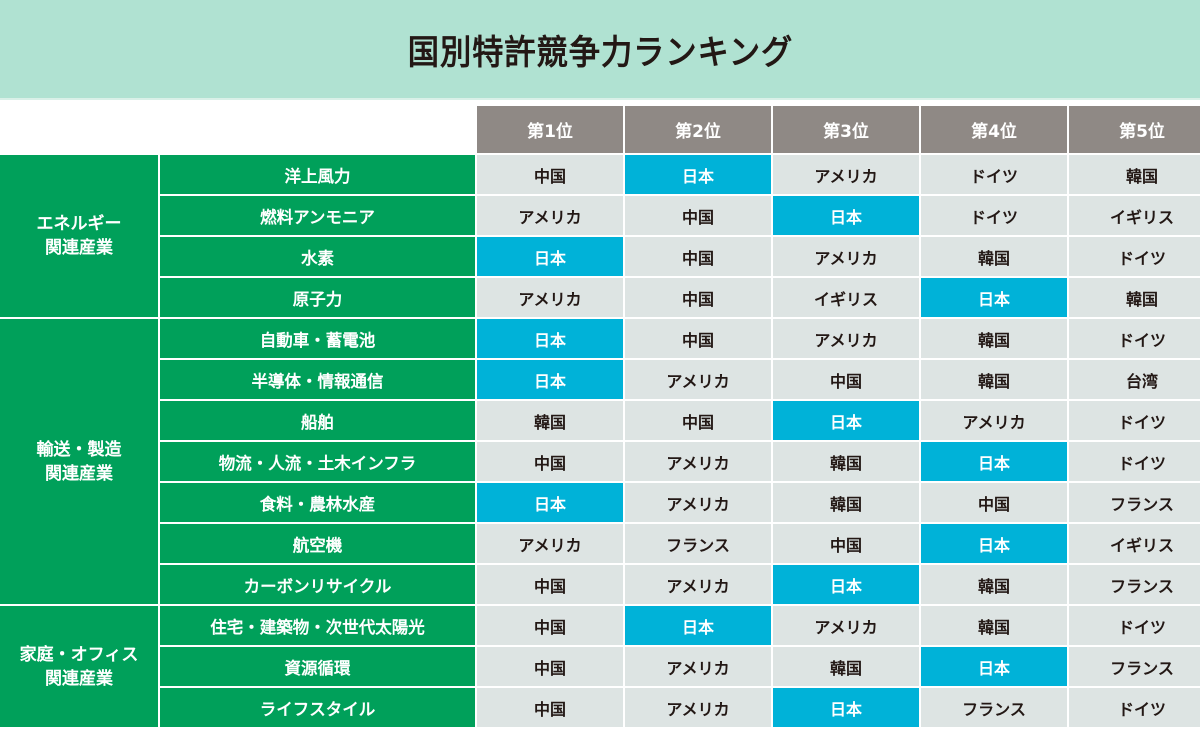 The width and height of the screenshot is (1200, 730). Describe the element at coordinates (79, 654) in the screenshot. I see `category-group-label-line: 家庭・オフィス` at that location.